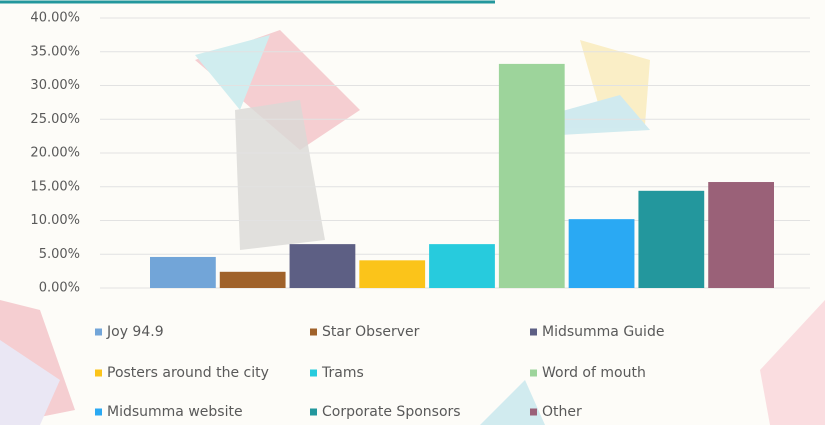 This screenshot has width=825, height=425. Describe the element at coordinates (55, 119) in the screenshot. I see `y-tick-label: 25.00%` at that location.